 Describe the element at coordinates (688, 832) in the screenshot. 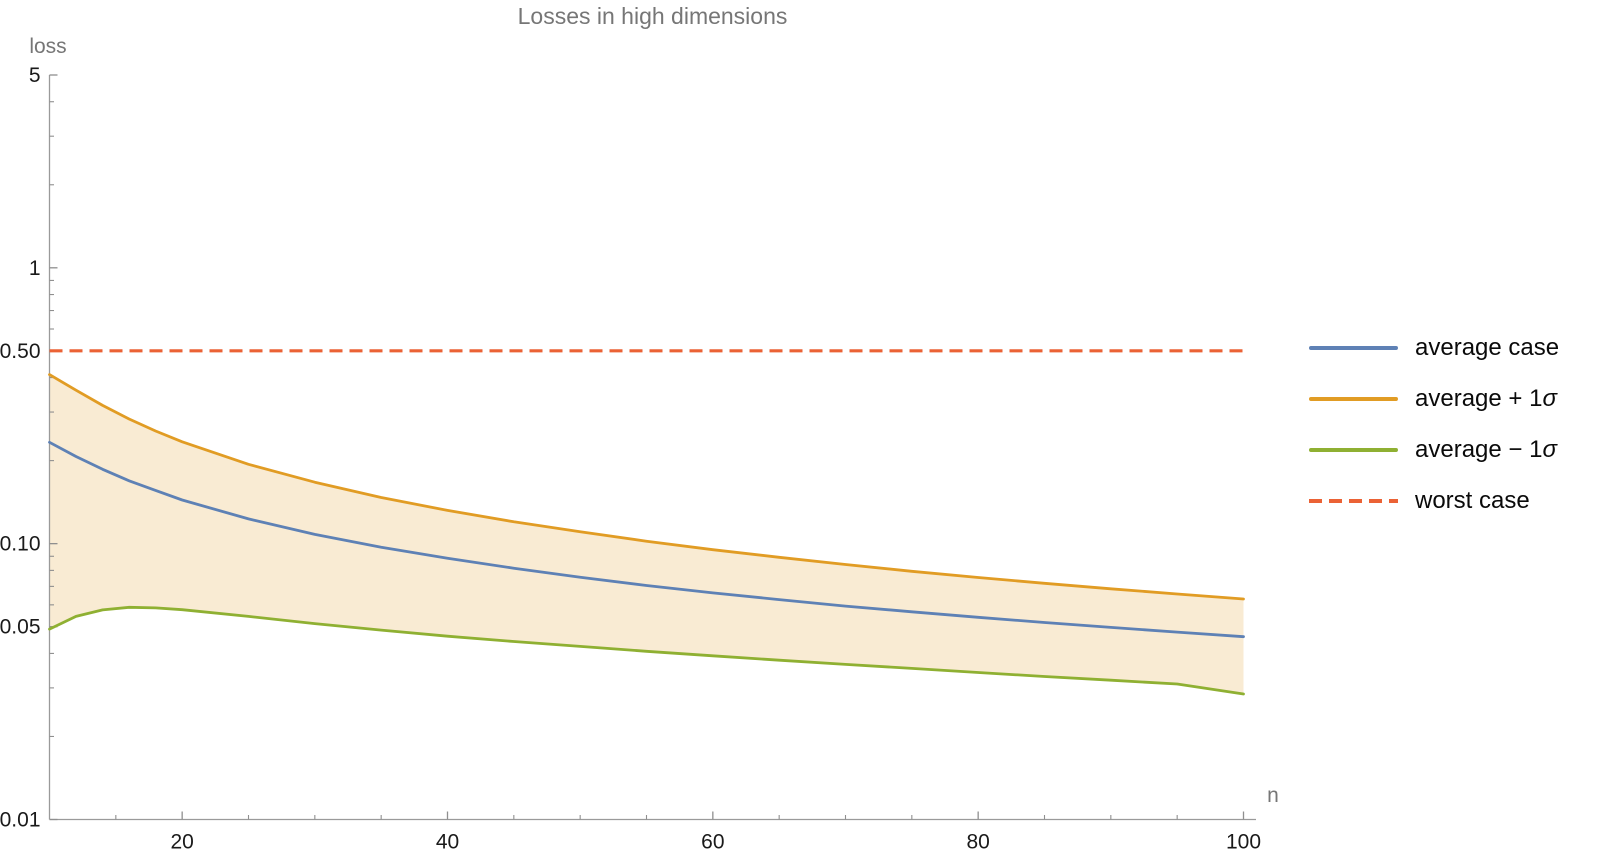

I see `x-axis-ticks: 20 40 60 80 100` at that location.